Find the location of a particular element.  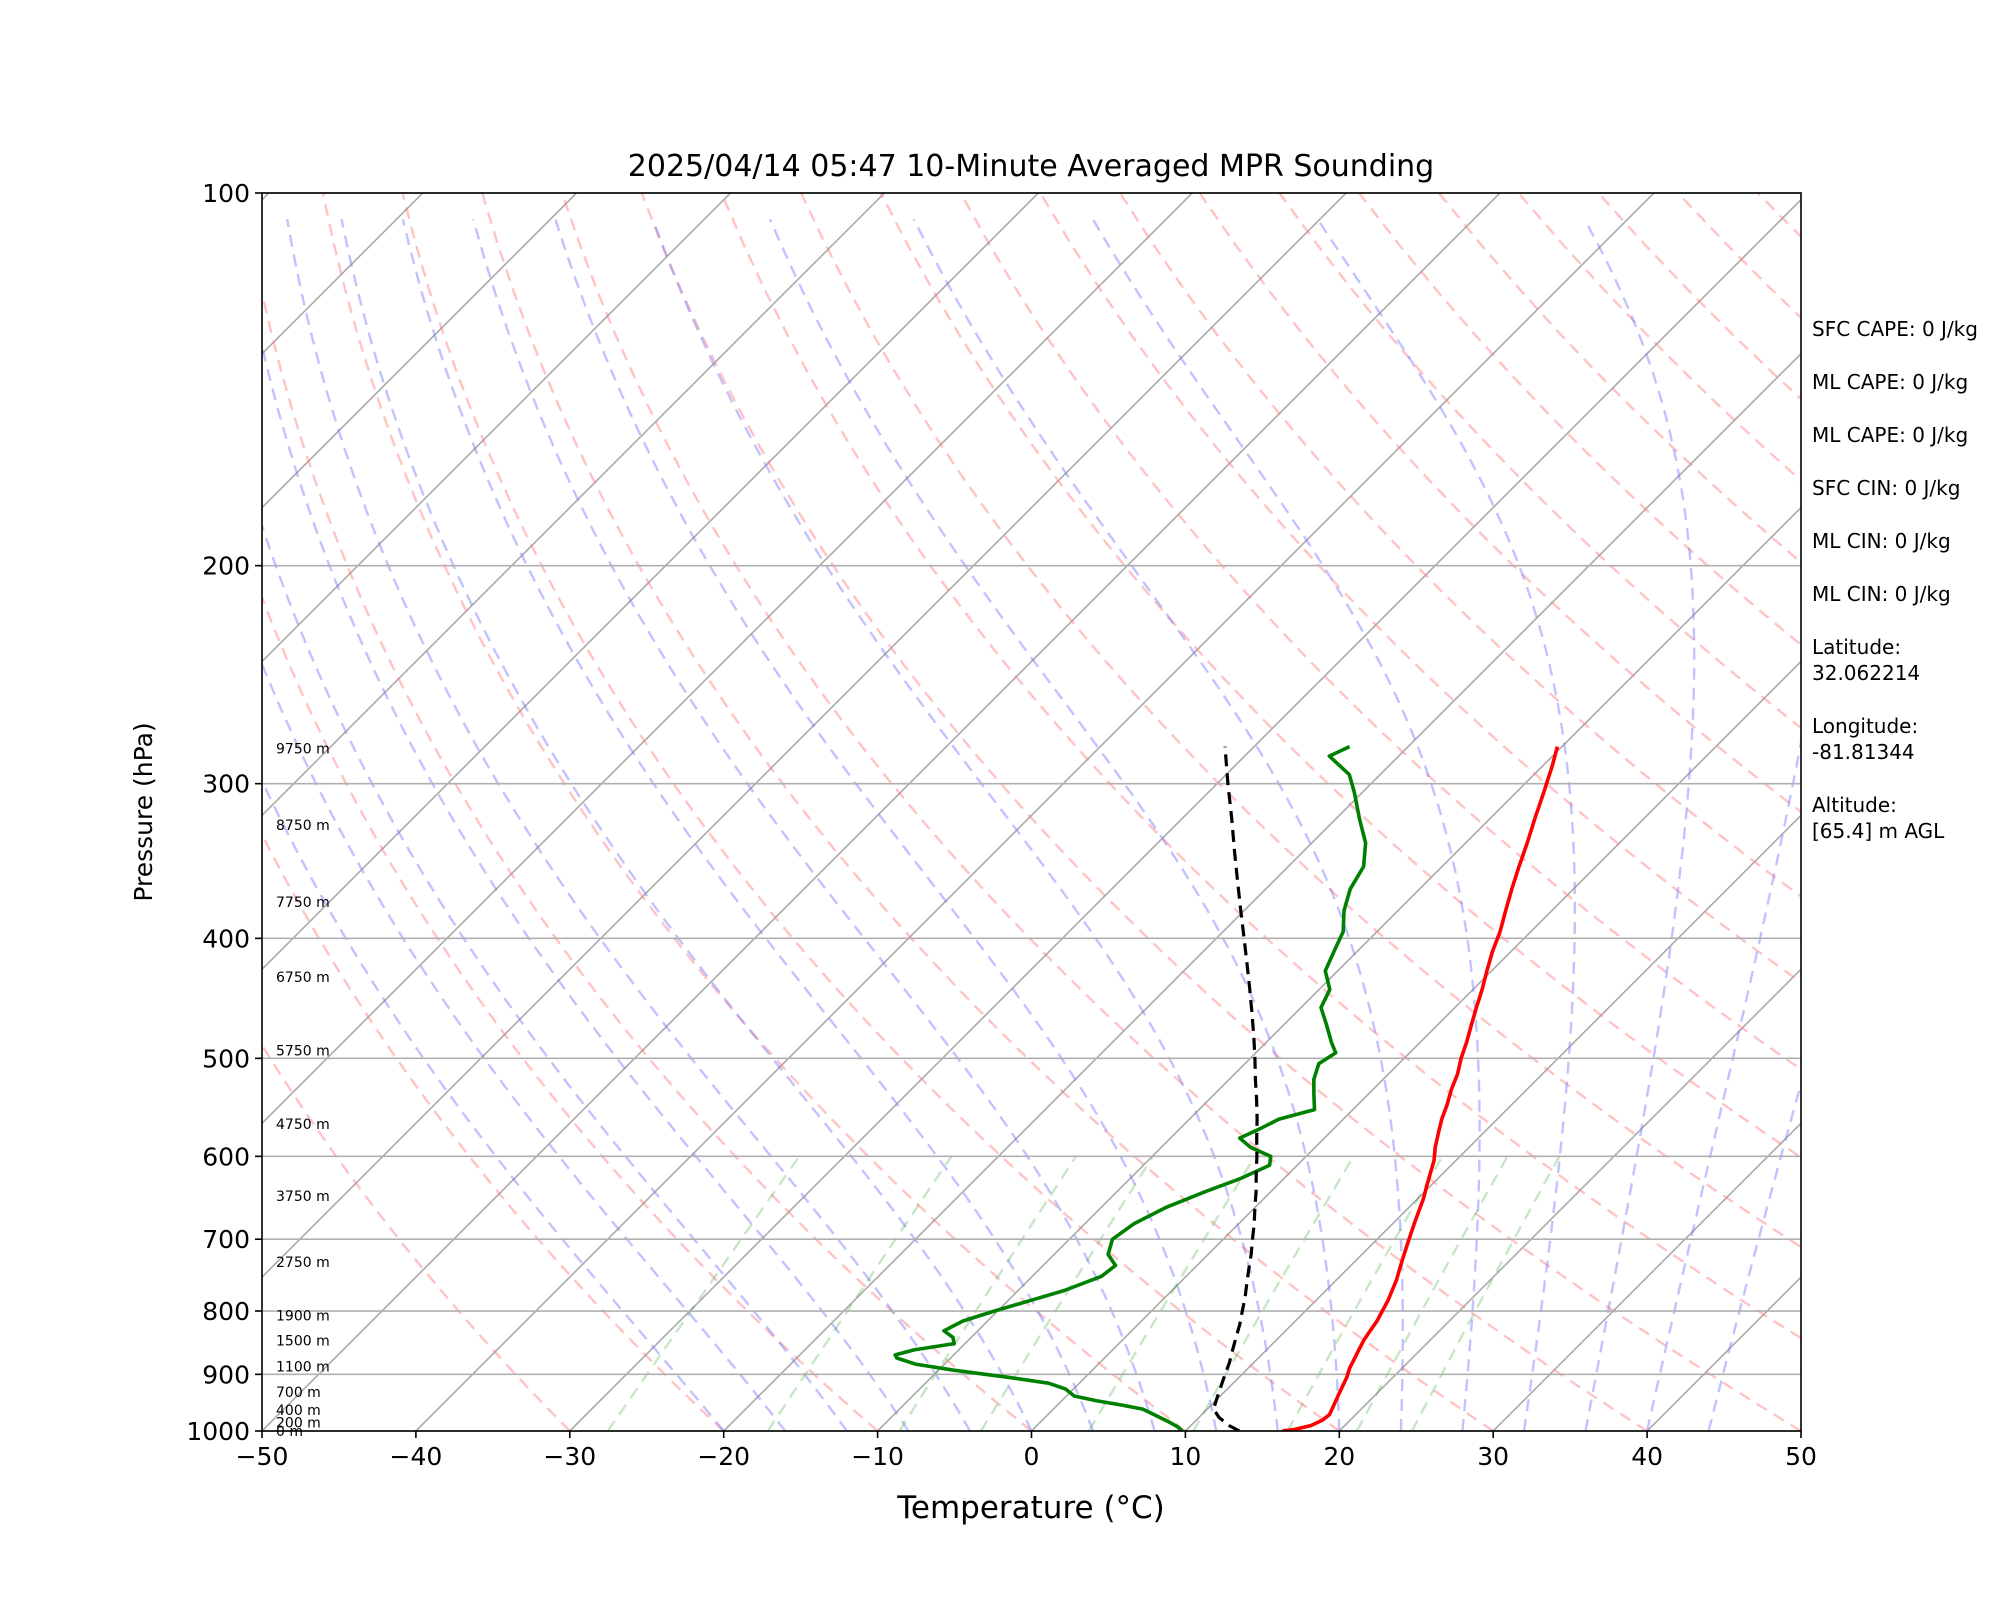

latitude-text: Latitude: 32.062214 is located at coordinates (1866, 660).